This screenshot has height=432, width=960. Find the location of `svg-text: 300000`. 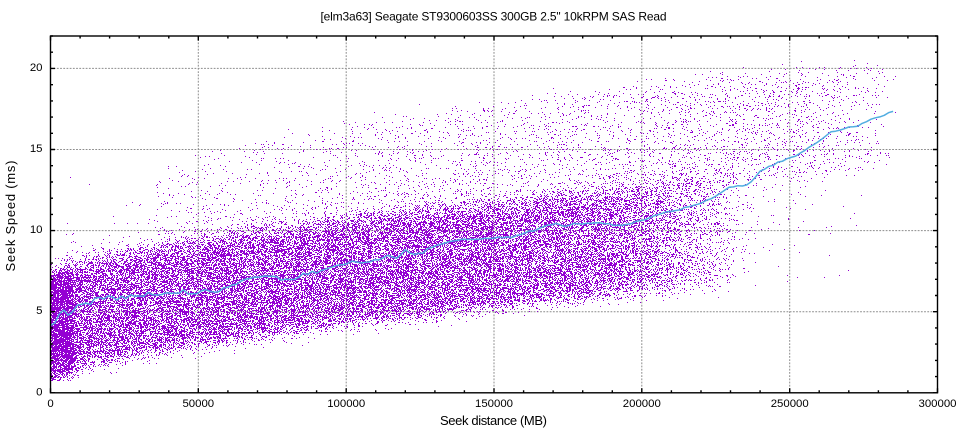

svg-text: 300000 is located at coordinates (937, 404).